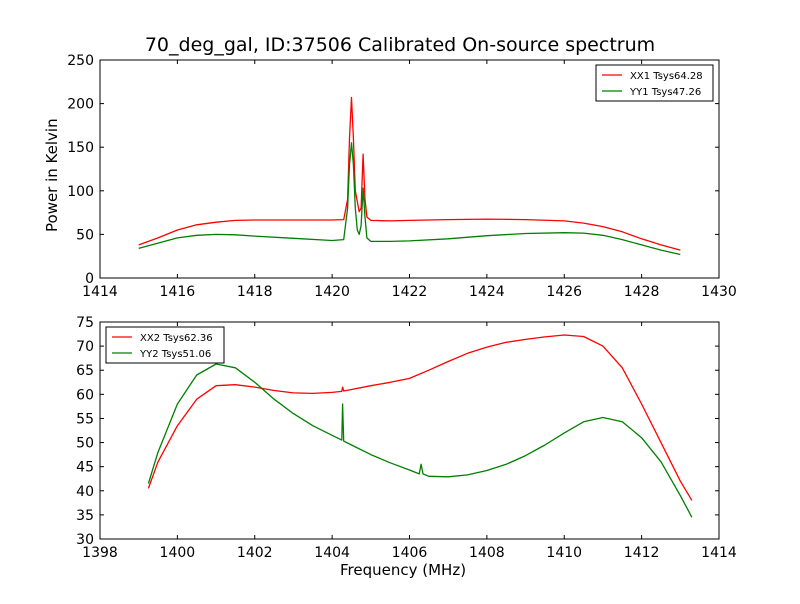 The image size is (800, 604). What do you see at coordinates (85, 492) in the screenshot?
I see `bottom-y-tick-label: 40` at bounding box center [85, 492].